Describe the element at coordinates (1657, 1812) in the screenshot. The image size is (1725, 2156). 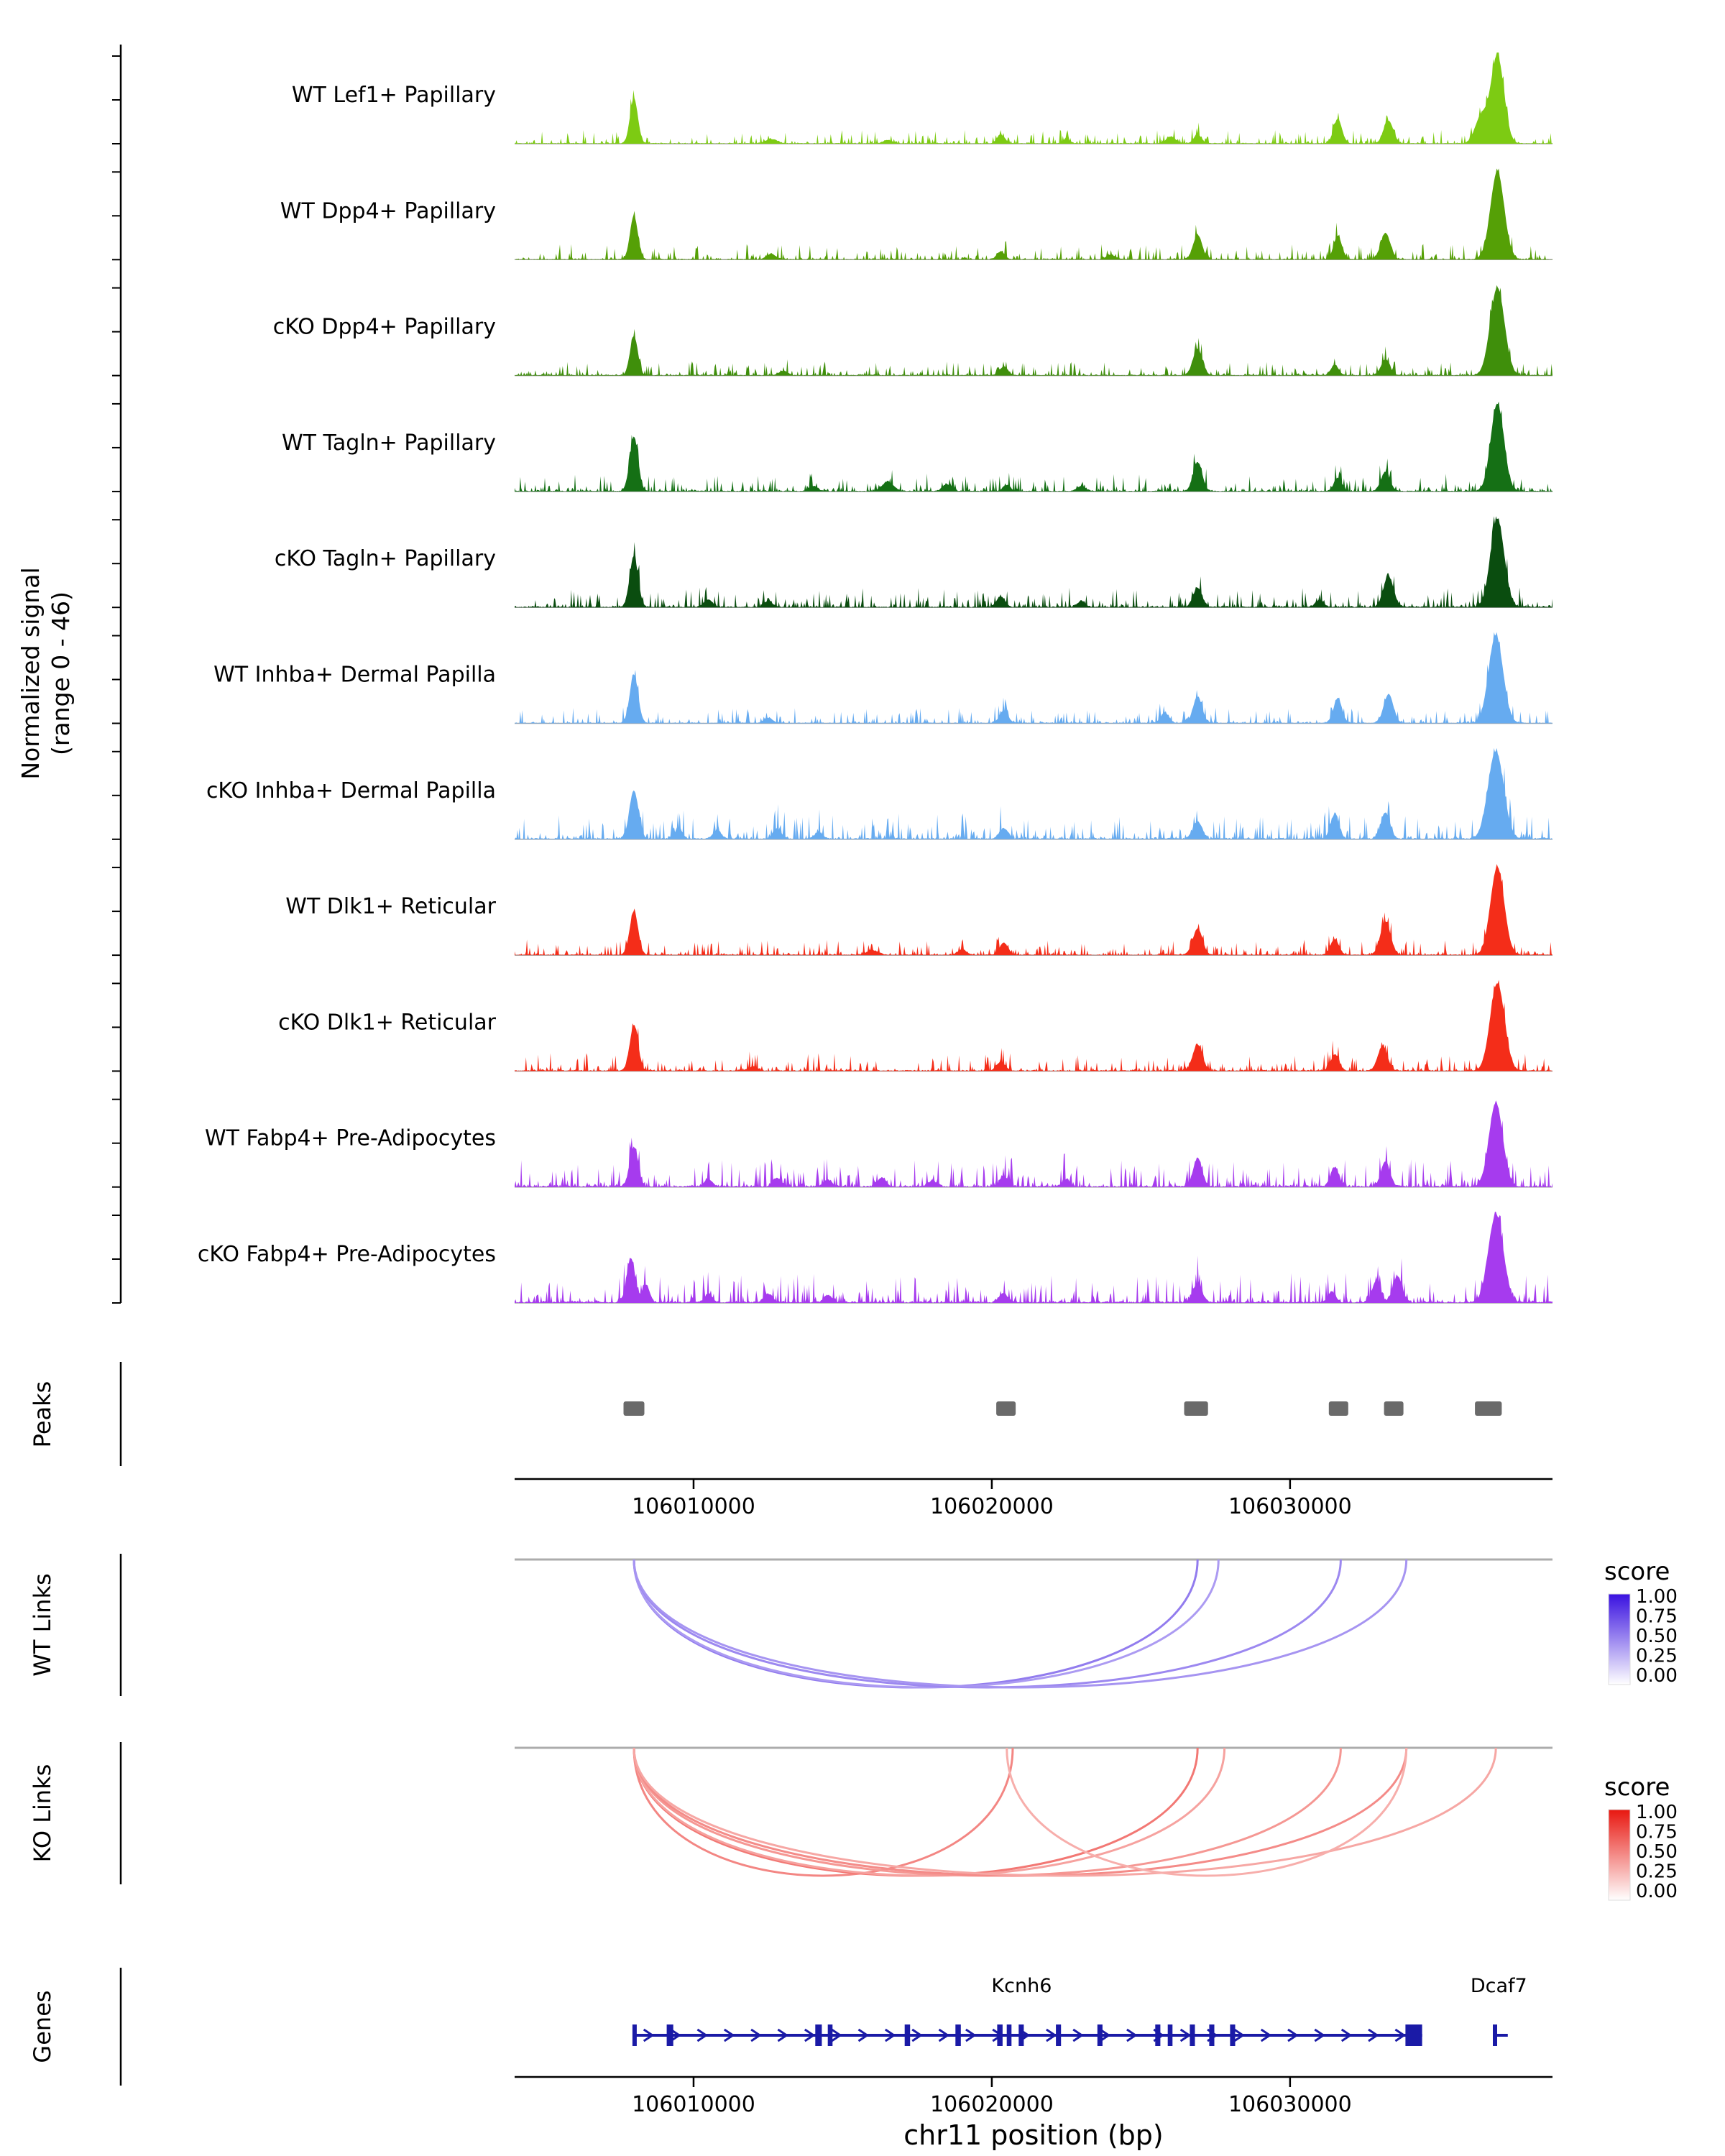
I see `score-legend-tick-label: 1.00` at that location.